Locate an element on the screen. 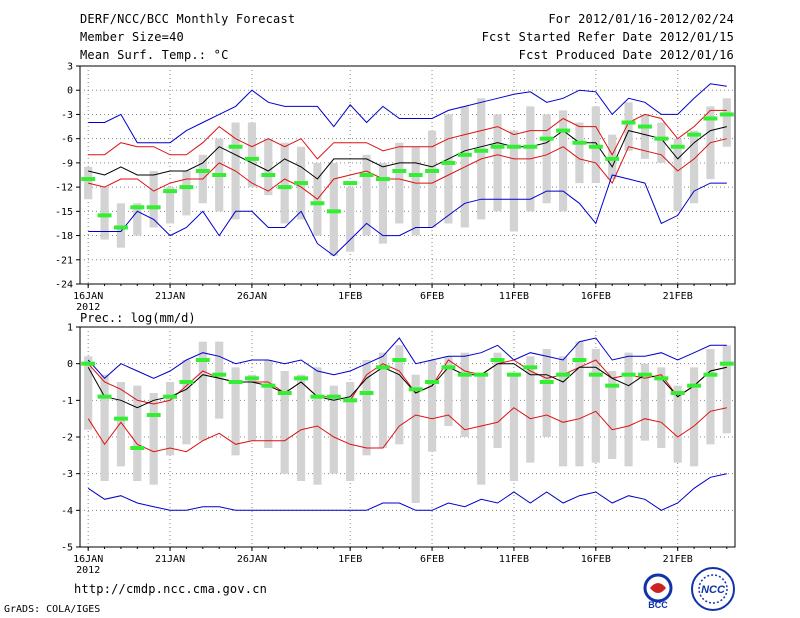 This screenshot has width=800, height=618. website-url: http://cmdp.ncc.cma.gov.cn is located at coordinates (171, 589).